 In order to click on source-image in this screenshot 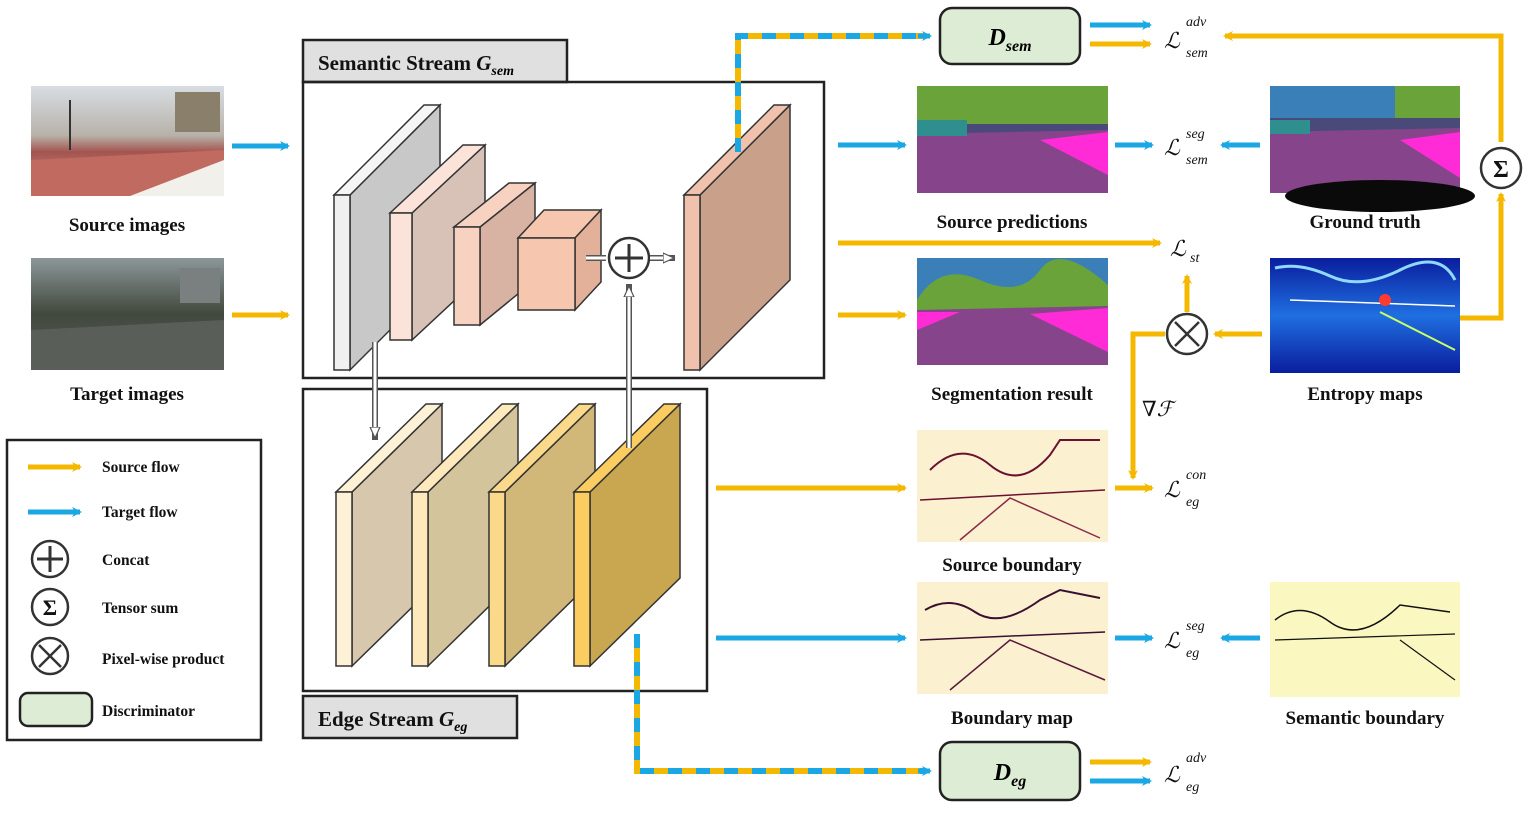, I will do `click(127, 141)`.